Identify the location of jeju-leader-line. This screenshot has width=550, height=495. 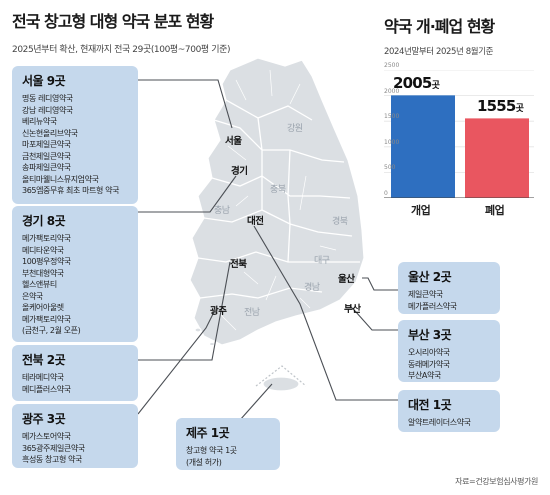
(256, 402).